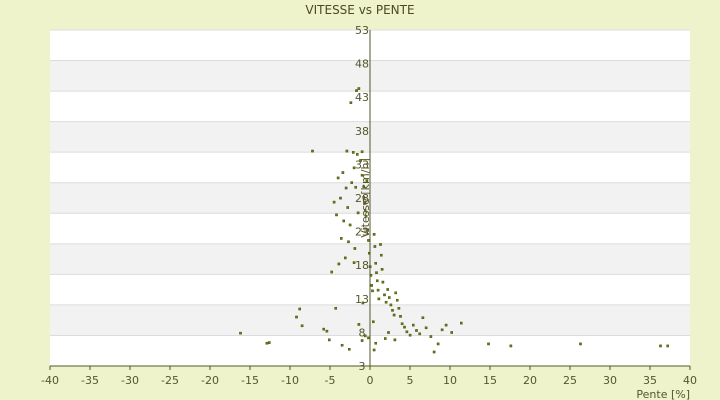 This screenshot has height=400, width=720. Describe the element at coordinates (362, 97) in the screenshot. I see `y-tick-label: 43` at that location.